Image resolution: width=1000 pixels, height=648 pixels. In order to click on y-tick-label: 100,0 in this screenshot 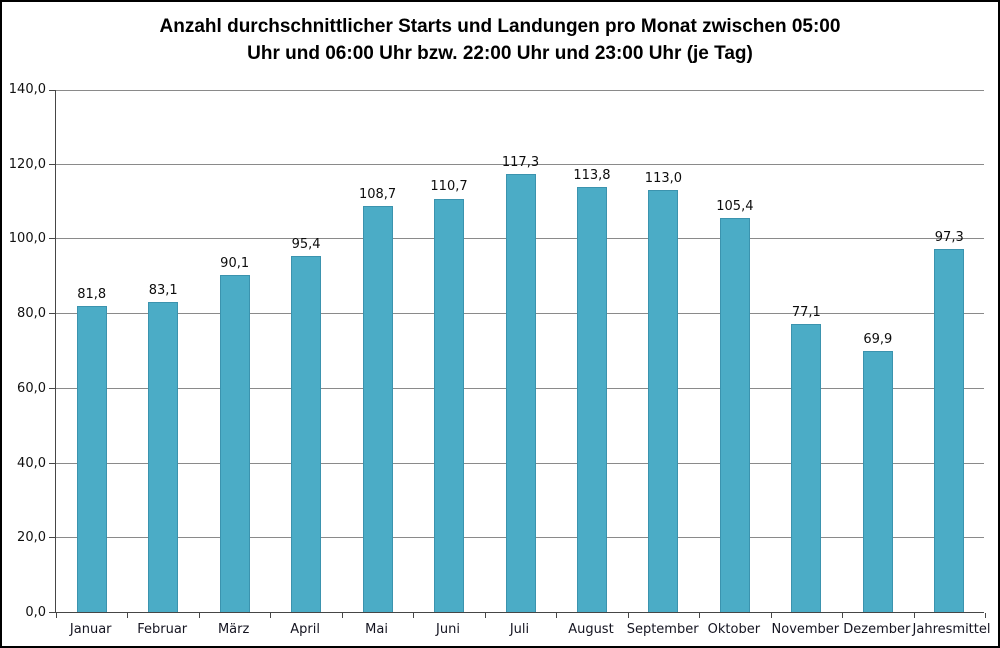, I will do `click(27, 239)`.